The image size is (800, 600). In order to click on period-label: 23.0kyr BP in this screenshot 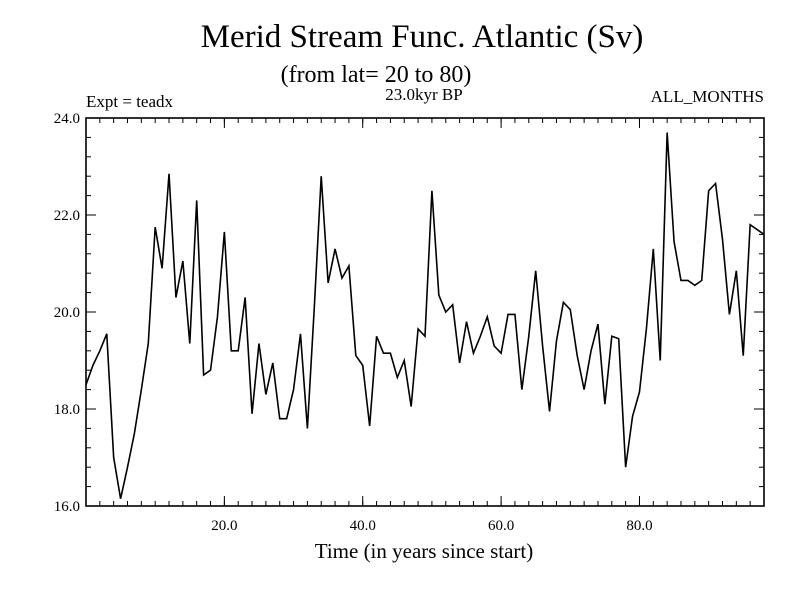, I will do `click(423, 94)`.